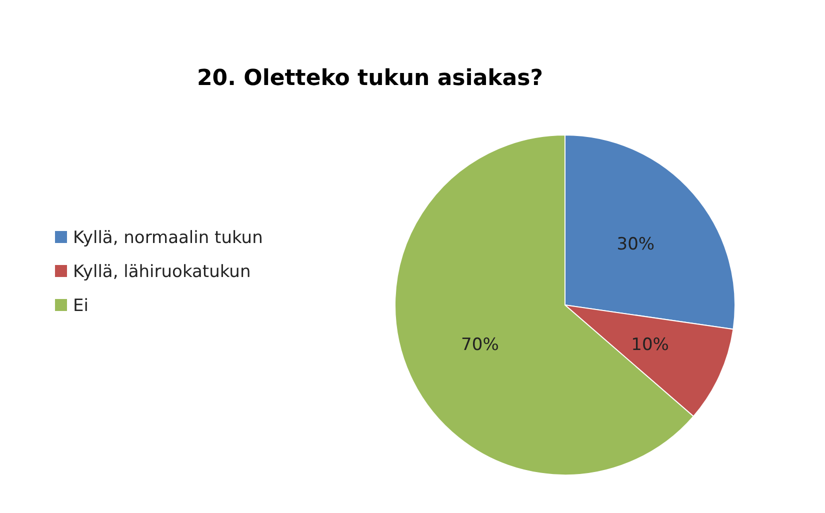 Image resolution: width=825 pixels, height=513 pixels. What do you see at coordinates (650, 344) in the screenshot?
I see `data-label: 10%` at bounding box center [650, 344].